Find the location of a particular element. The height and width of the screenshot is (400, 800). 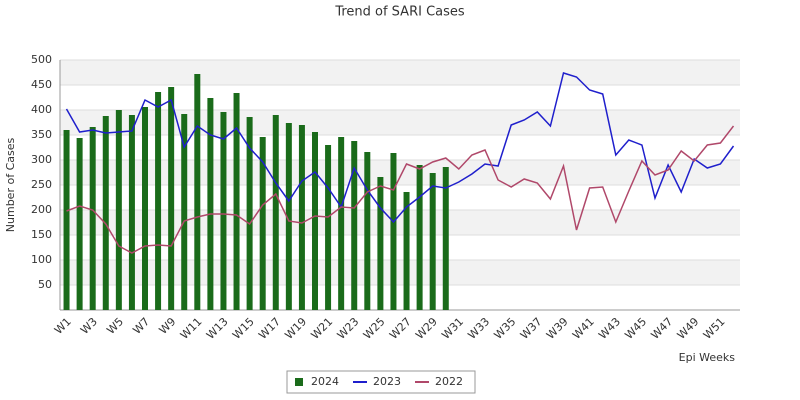

y-tick-label: 200 is located at coordinates (41, 209).